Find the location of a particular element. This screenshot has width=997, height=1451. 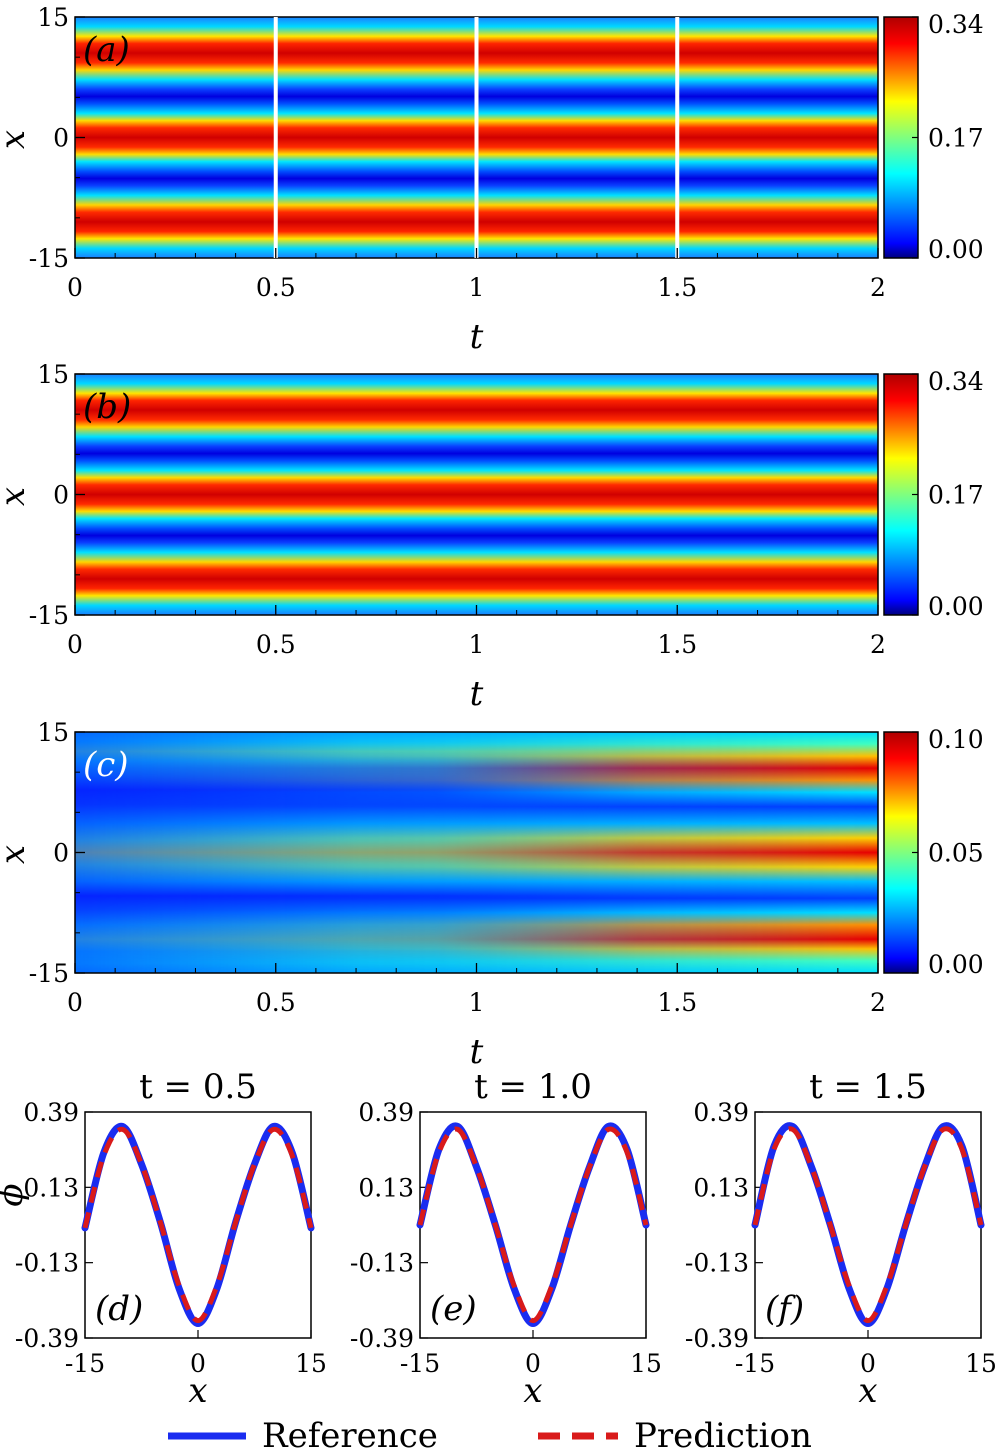

panel-label: (e) is located at coordinates (453, 1309).